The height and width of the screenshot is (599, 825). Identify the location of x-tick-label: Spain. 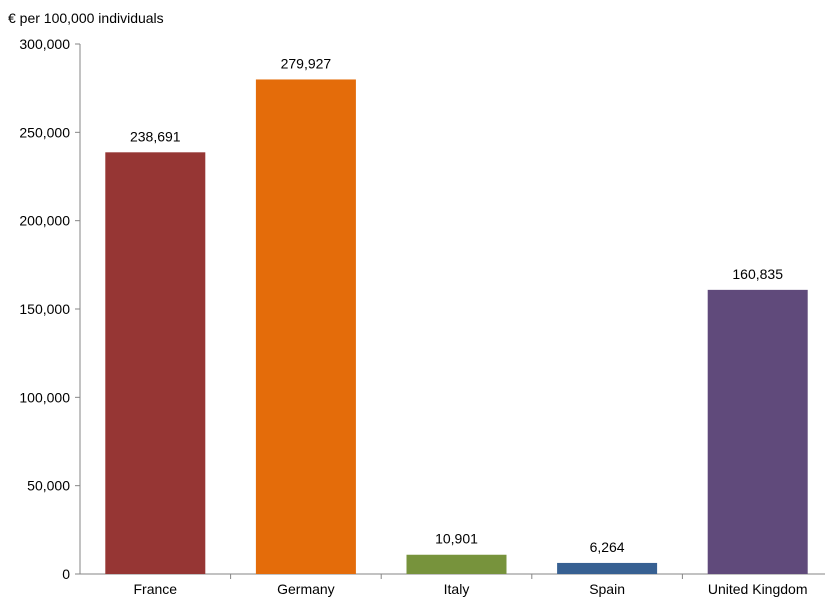
(607, 589).